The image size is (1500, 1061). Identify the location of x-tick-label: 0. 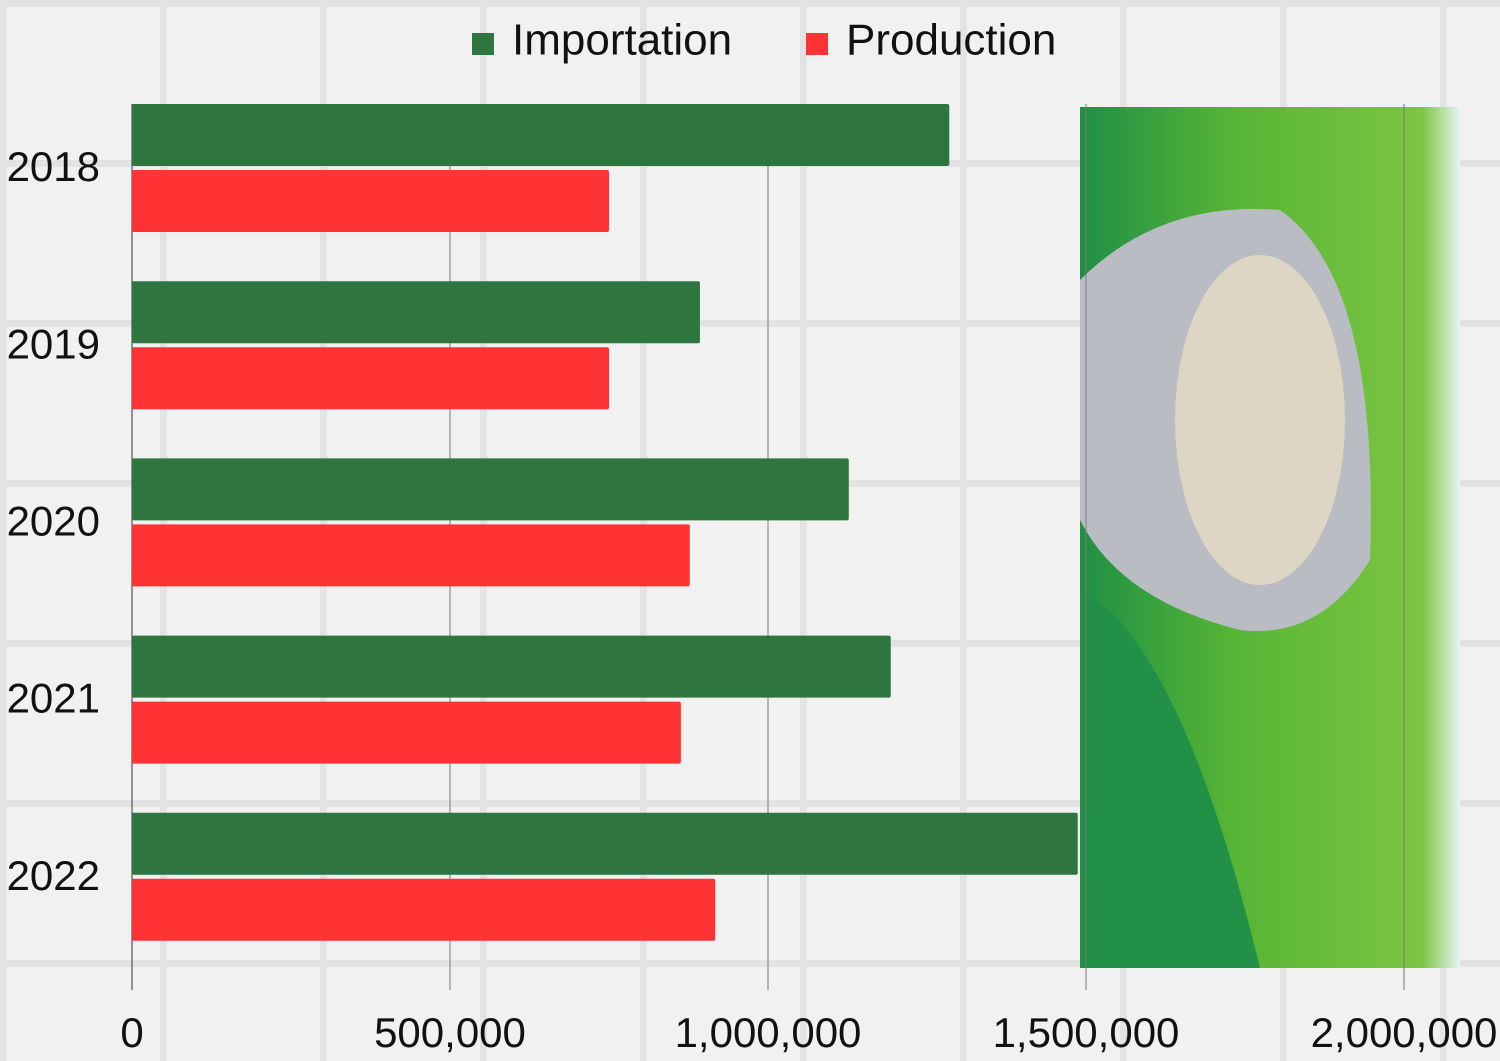
(131, 1032).